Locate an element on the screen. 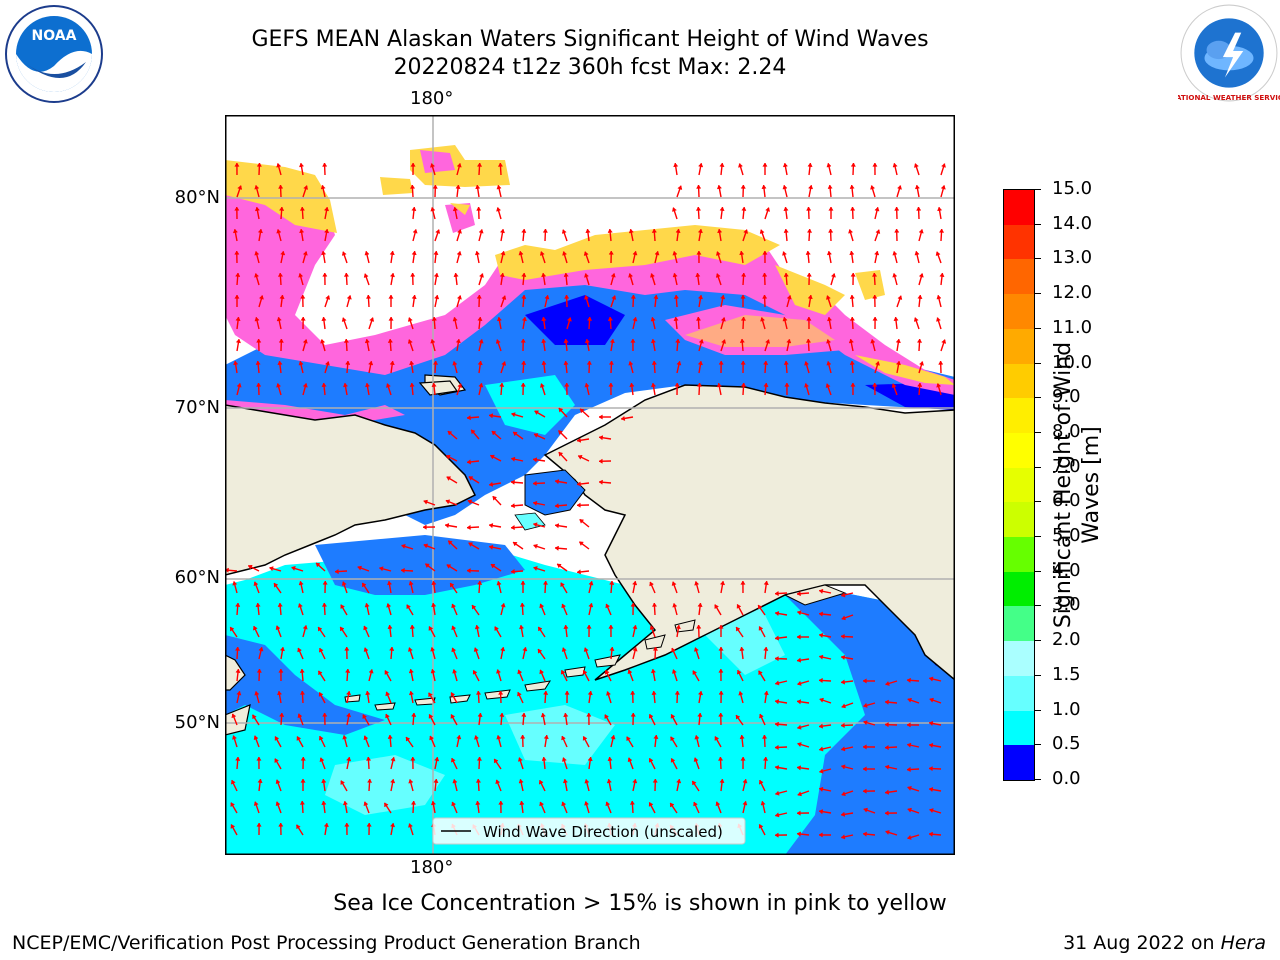  nws-logo: NATIONAL WEATHER SERVICE is located at coordinates (1229, 53).